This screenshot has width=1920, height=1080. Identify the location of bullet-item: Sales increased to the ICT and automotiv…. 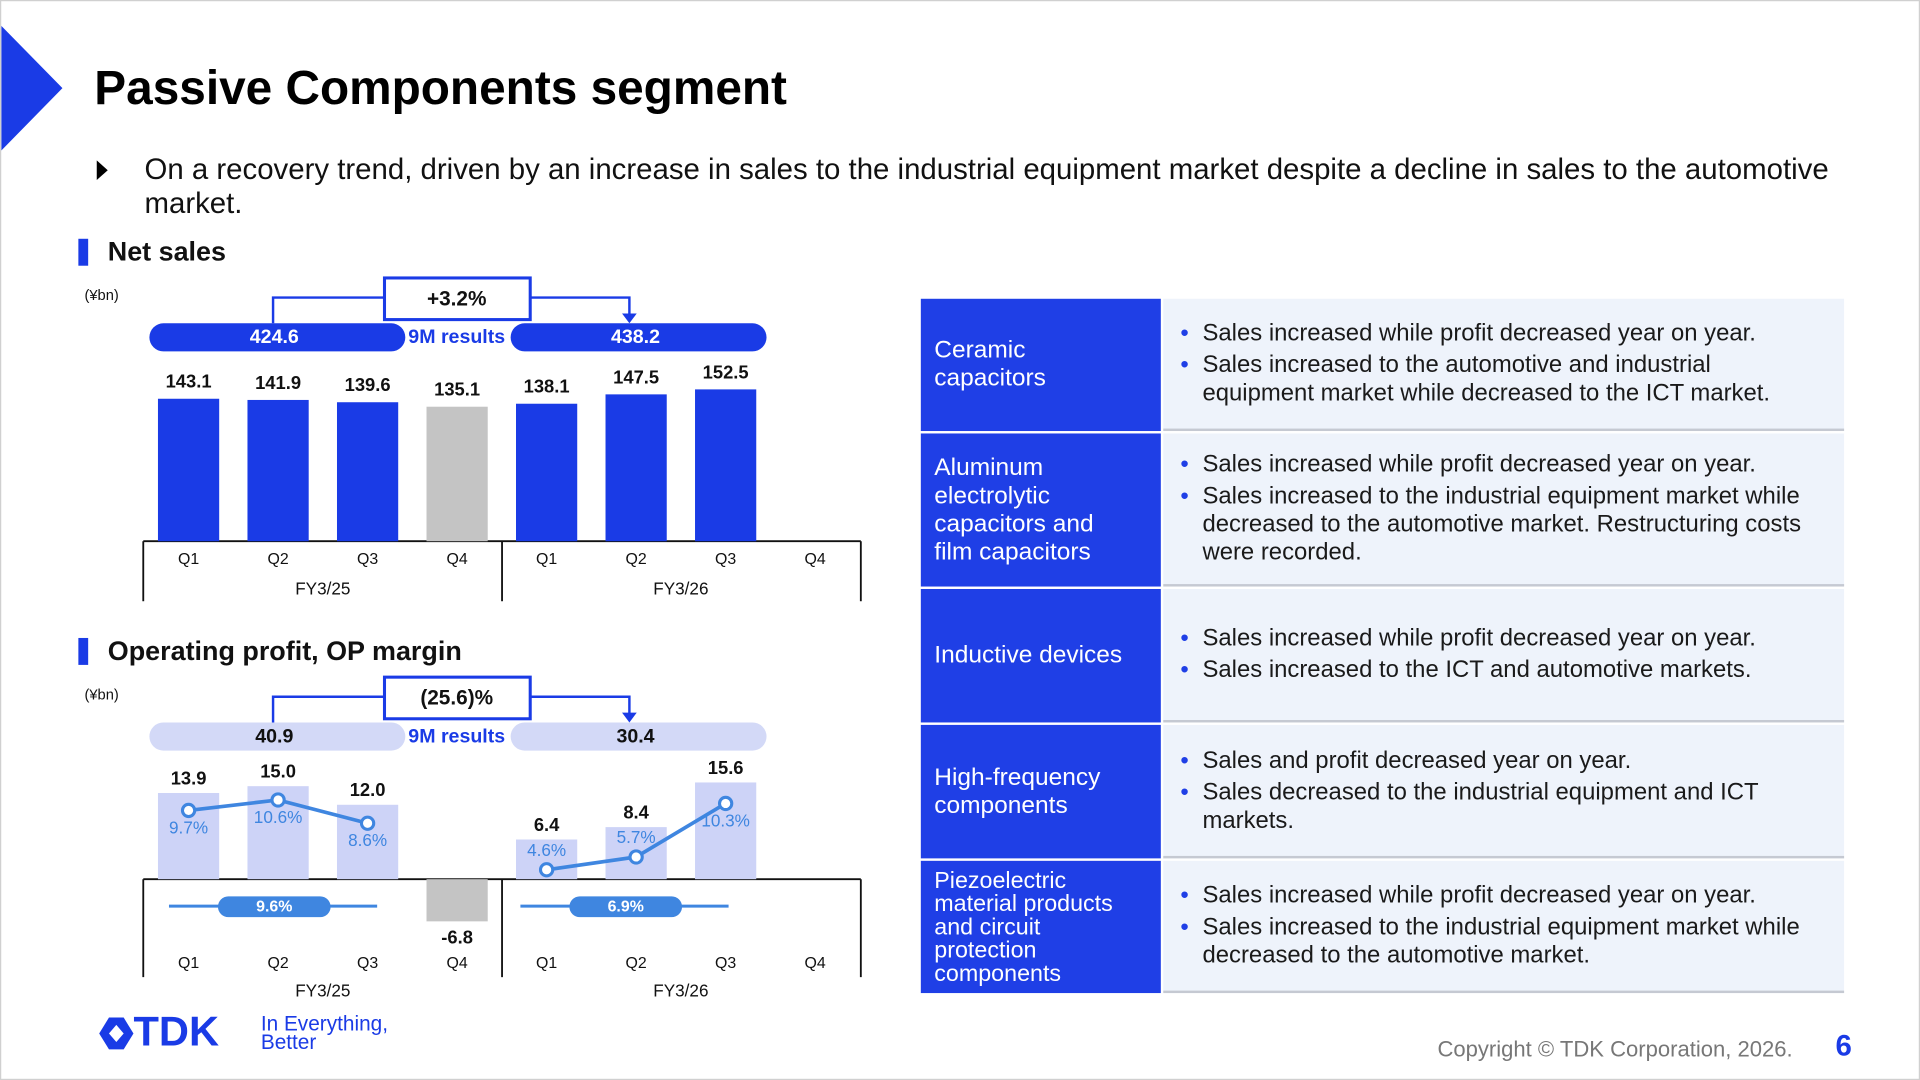
(1467, 670).